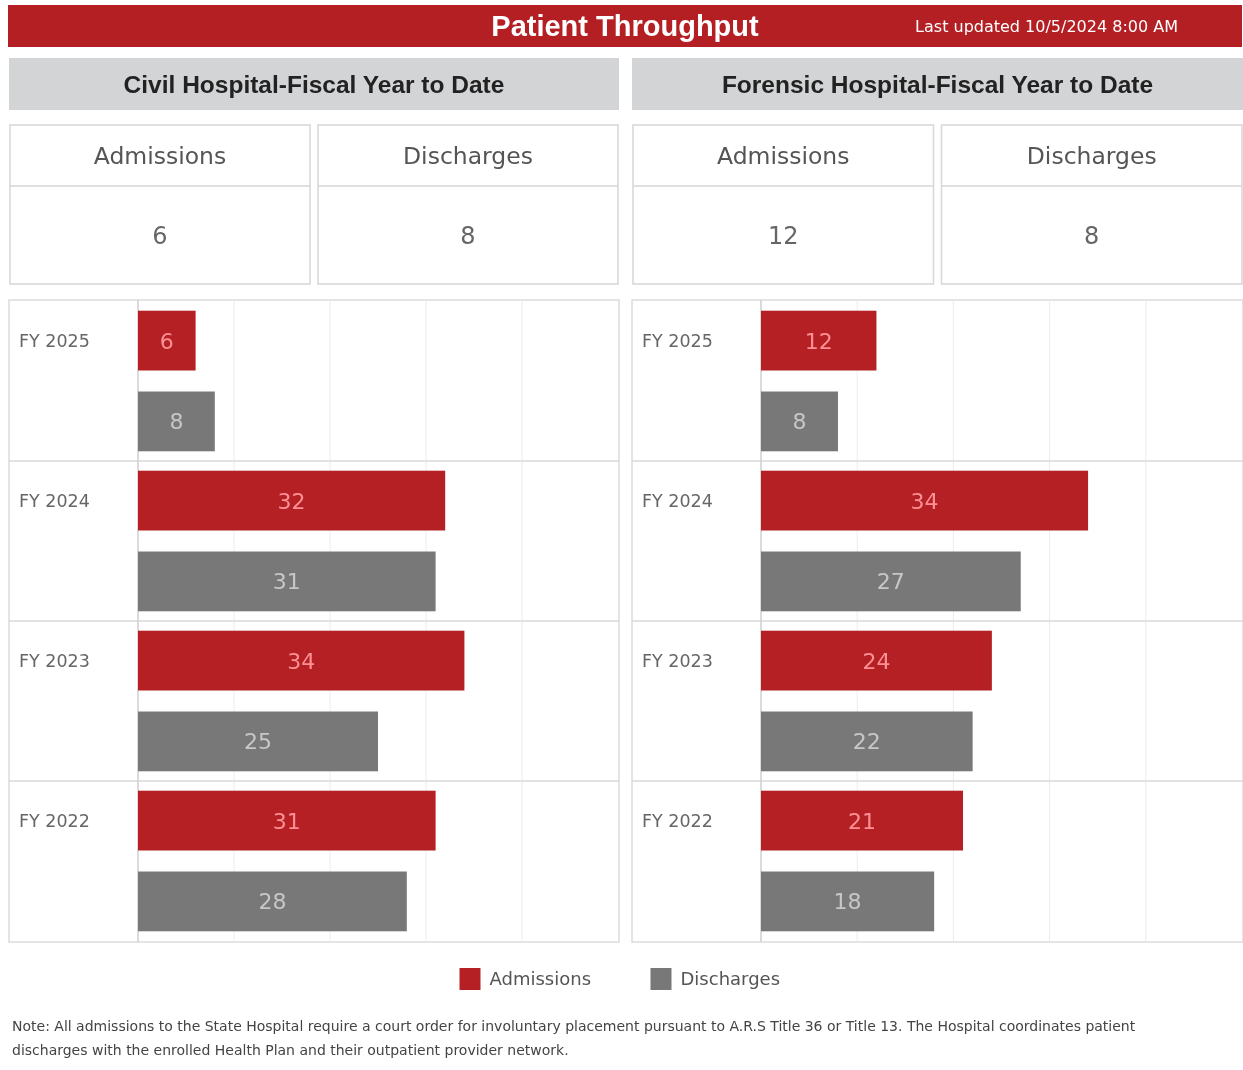 Image resolution: width=1243 pixels, height=1070 pixels. I want to click on data-label: 24, so click(876, 661).